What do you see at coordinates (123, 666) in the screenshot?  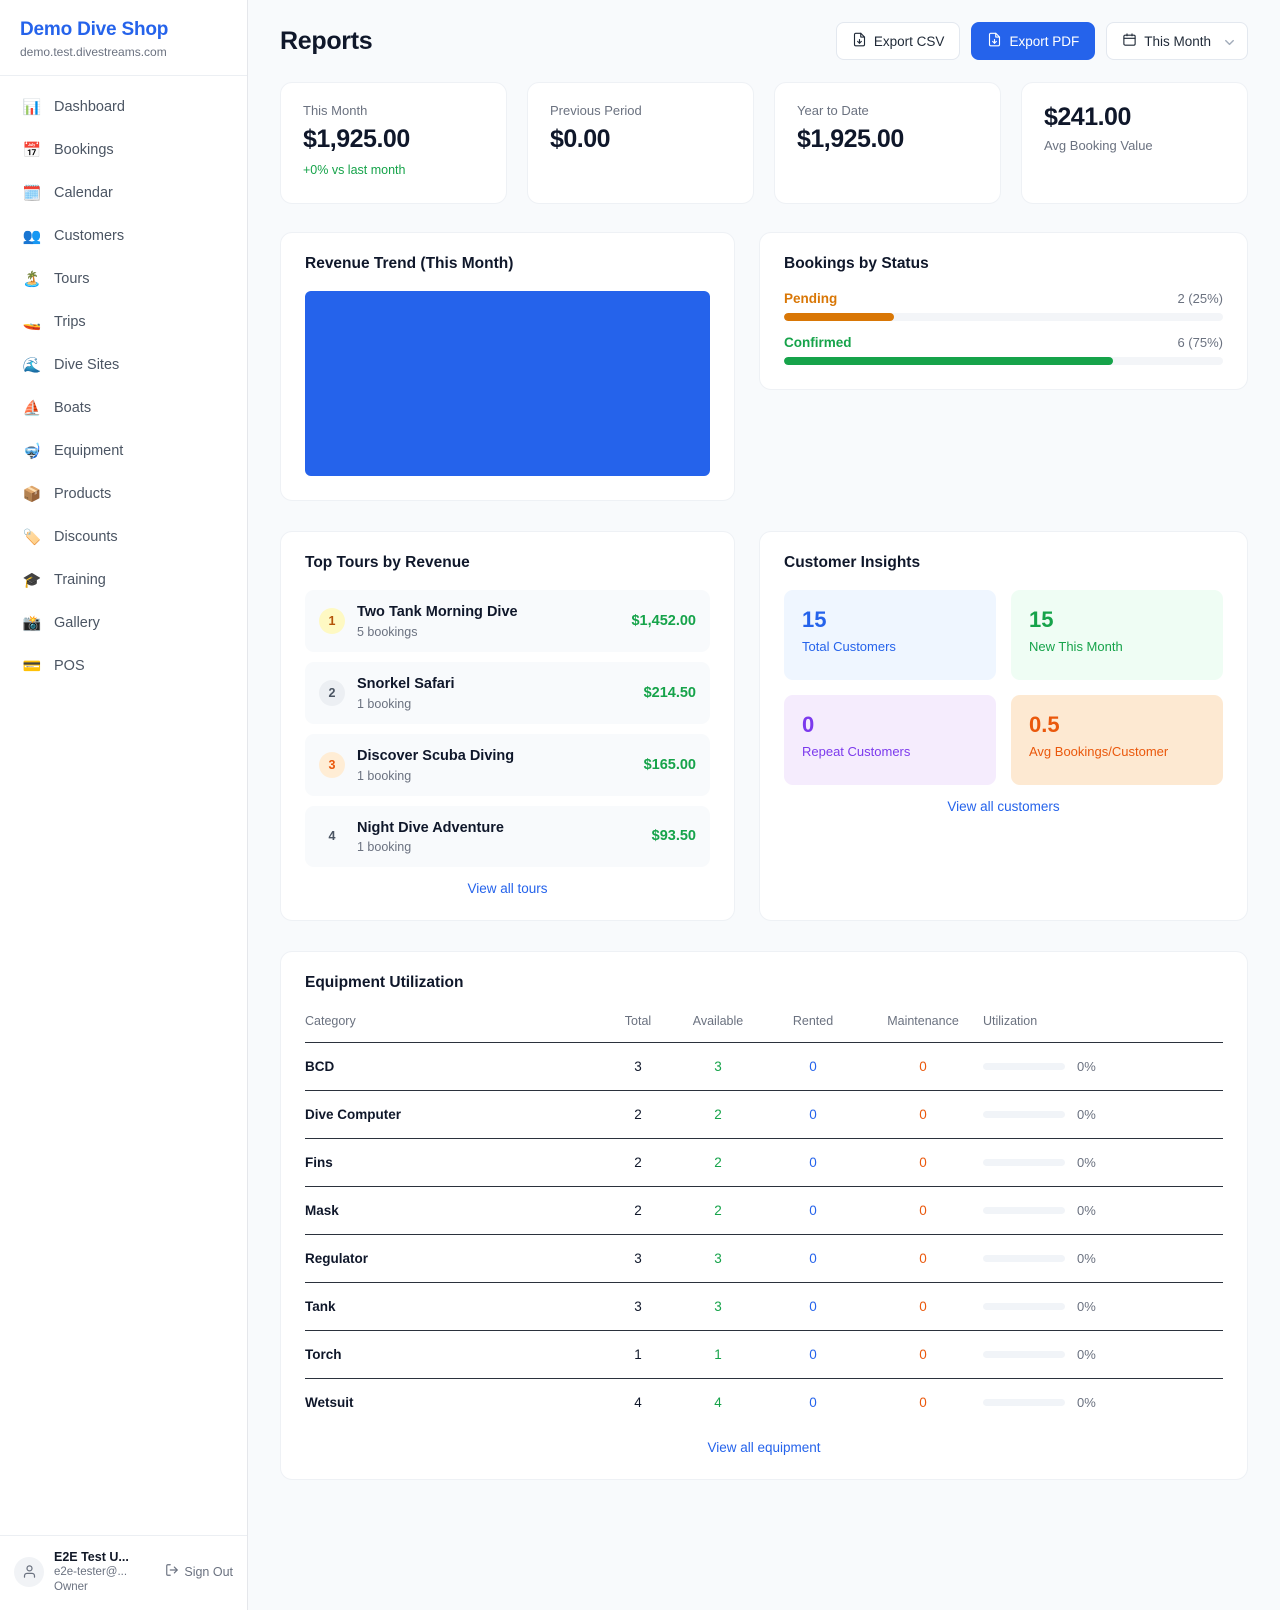 I see `sidebar-item-pos: 💳 POS` at bounding box center [123, 666].